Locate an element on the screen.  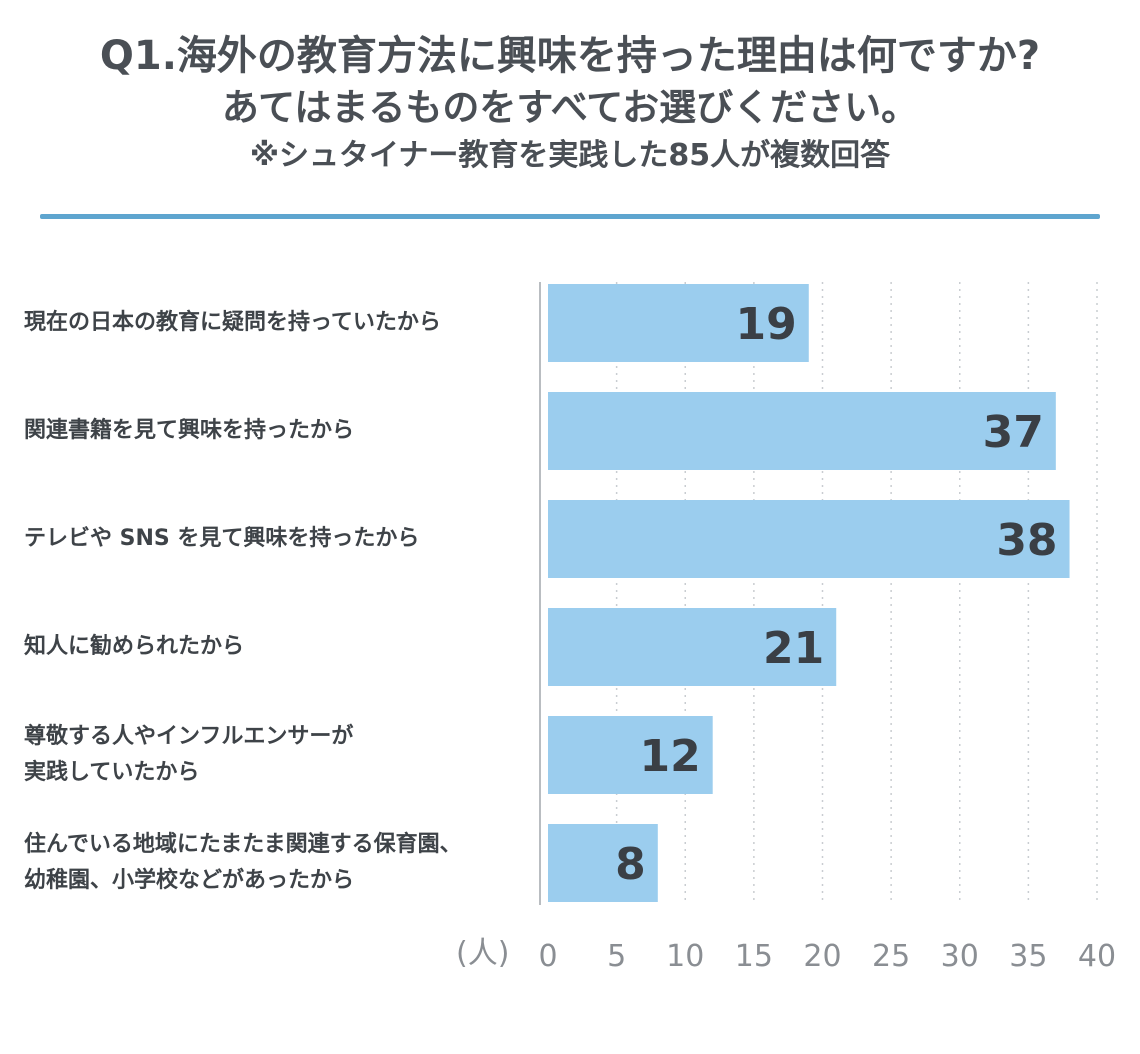
title-divider is located at coordinates (570, 216).